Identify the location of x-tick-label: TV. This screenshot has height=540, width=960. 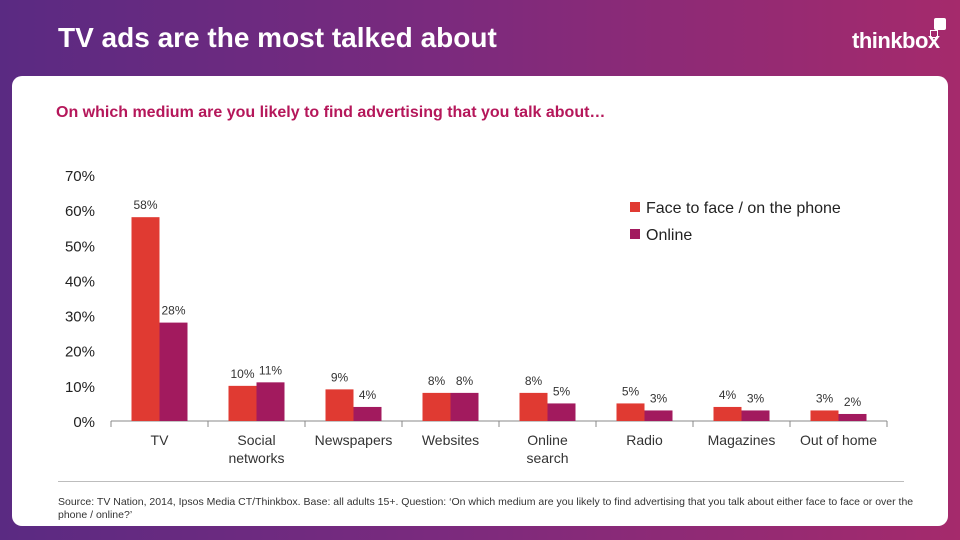
(160, 440).